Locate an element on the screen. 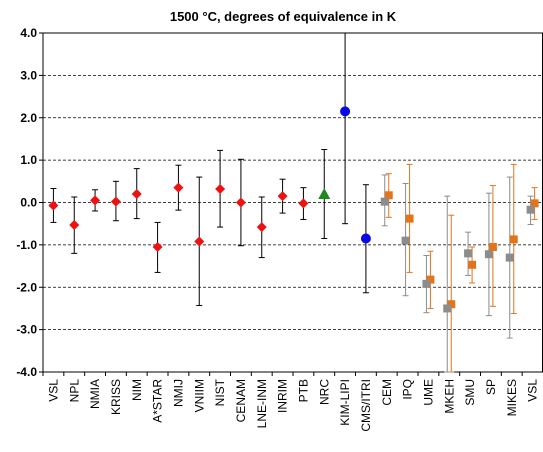 The image size is (543, 452). x-tick-label: UME is located at coordinates (428, 392).